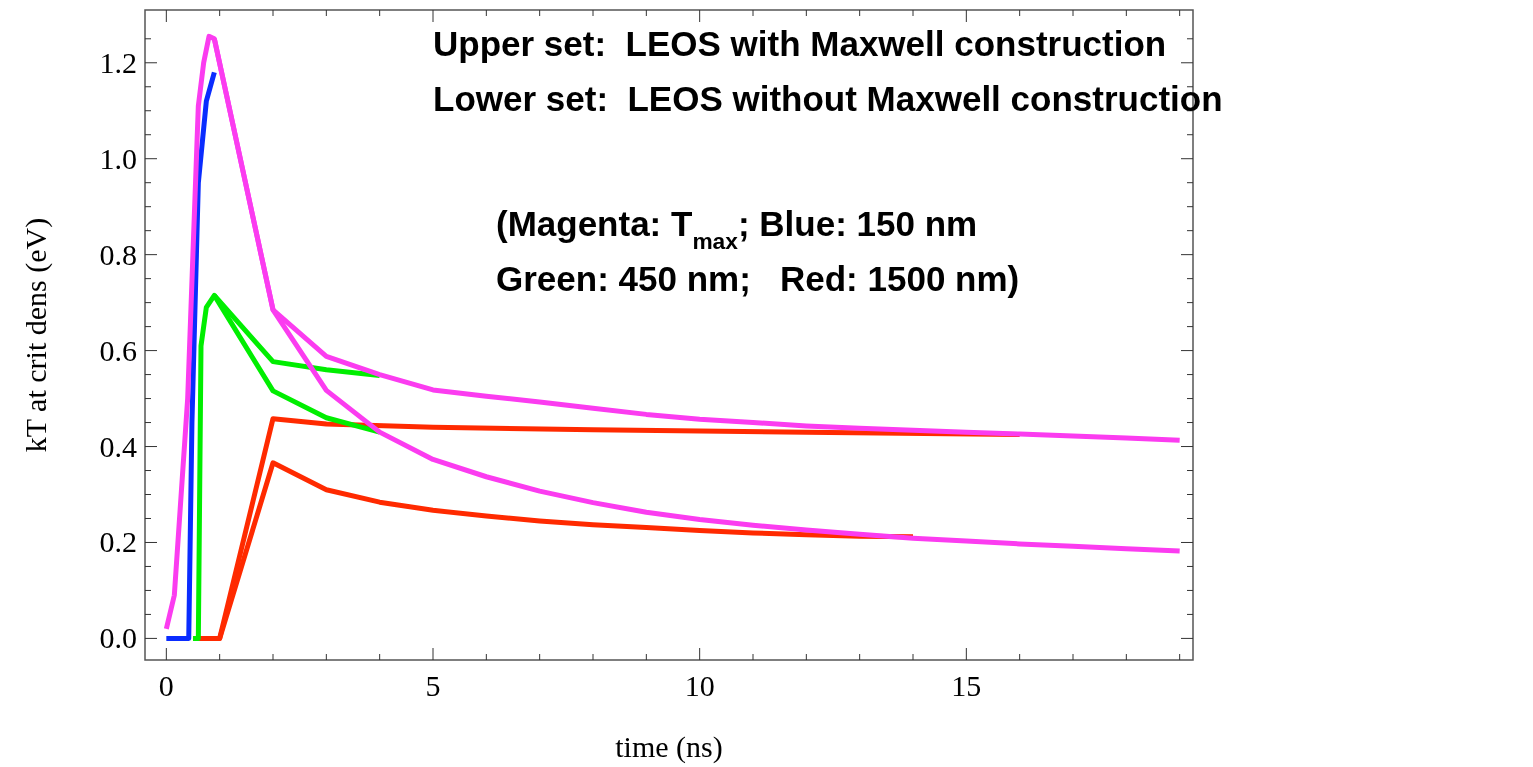 This screenshot has width=1533, height=767. Describe the element at coordinates (166, 685) in the screenshot. I see `x-tick-label: 0` at that location.